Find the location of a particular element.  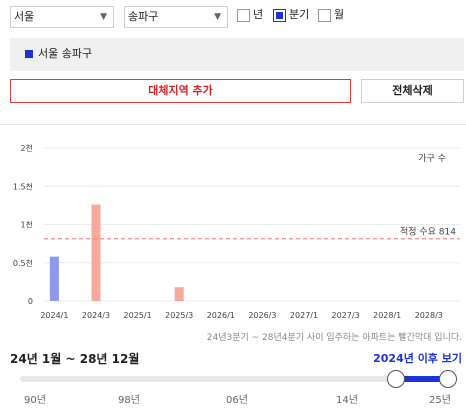

slider-tick-label: 06년 is located at coordinates (237, 400).